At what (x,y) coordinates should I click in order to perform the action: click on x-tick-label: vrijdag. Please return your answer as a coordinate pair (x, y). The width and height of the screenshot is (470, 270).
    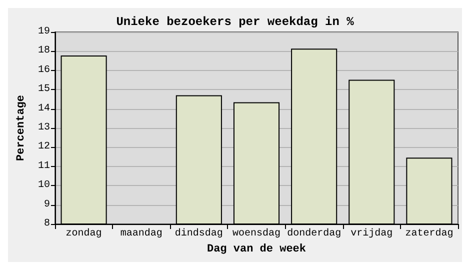
    Looking at the image, I should click on (371, 234).